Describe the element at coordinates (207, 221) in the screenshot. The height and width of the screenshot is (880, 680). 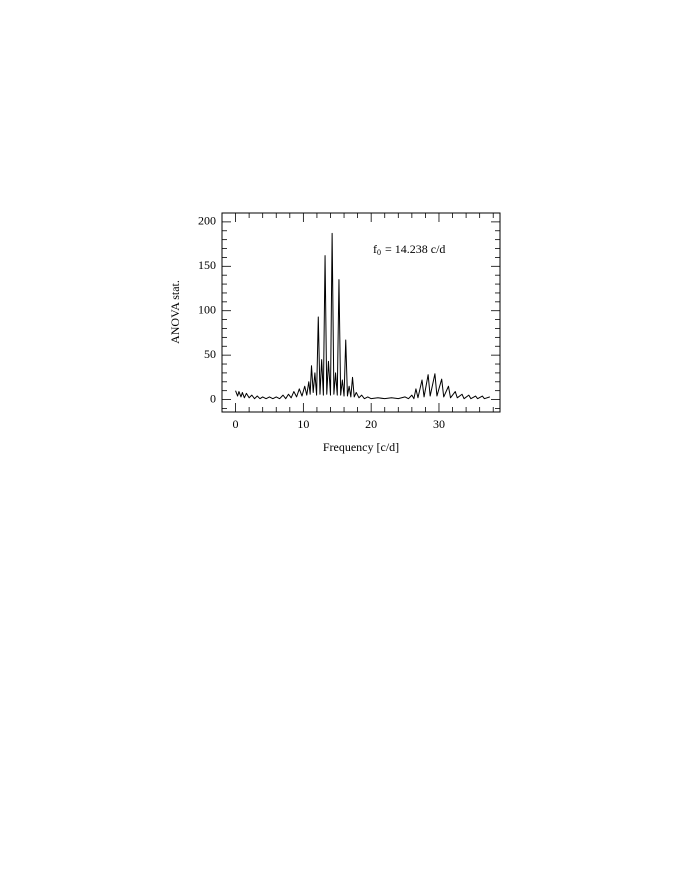
I see `y-tick-label: 200` at that location.